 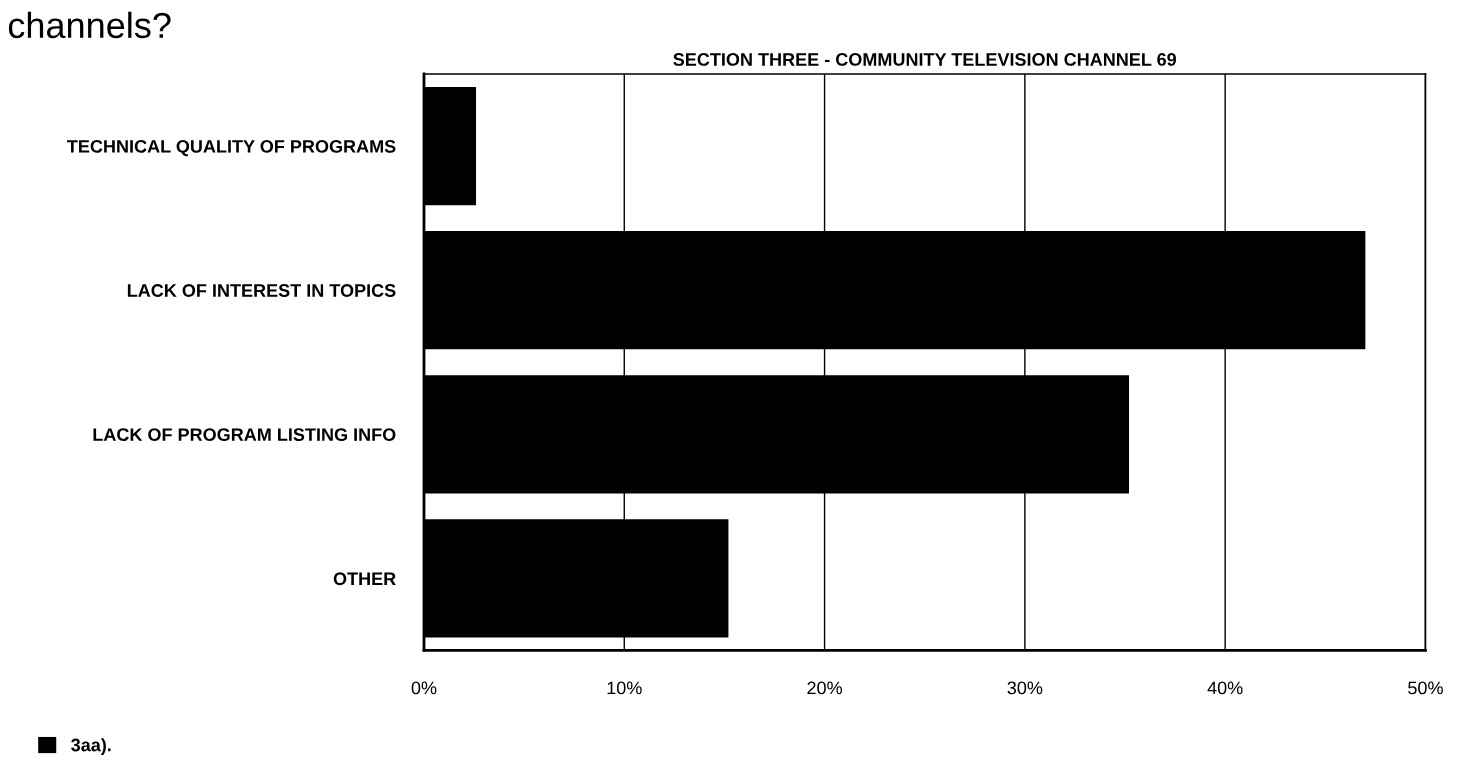 I want to click on x-tick-label: 50%, so click(x=1425, y=688).